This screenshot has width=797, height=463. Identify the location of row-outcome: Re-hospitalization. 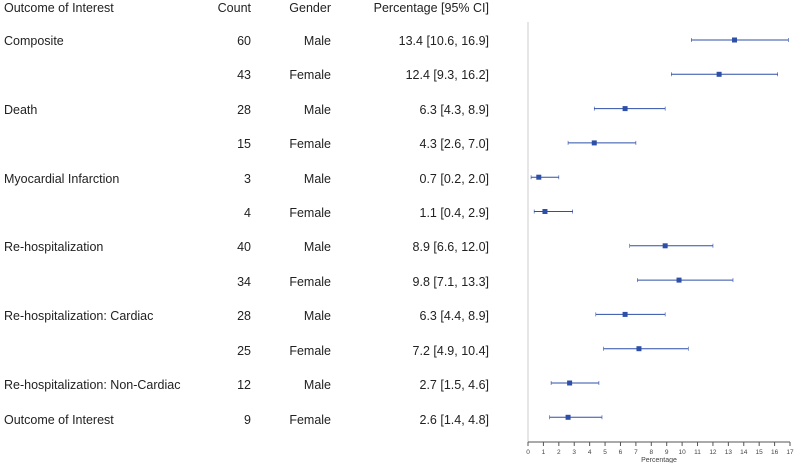
(54, 247).